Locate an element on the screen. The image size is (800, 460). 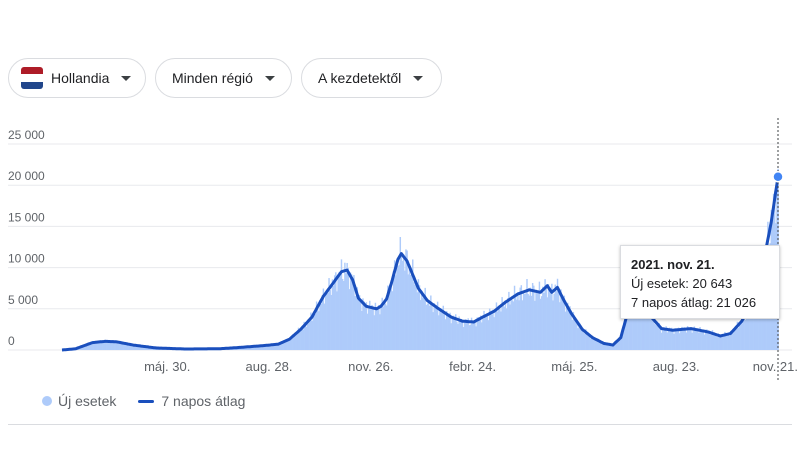
x-tick-label: máj. 25. is located at coordinates (574, 366).